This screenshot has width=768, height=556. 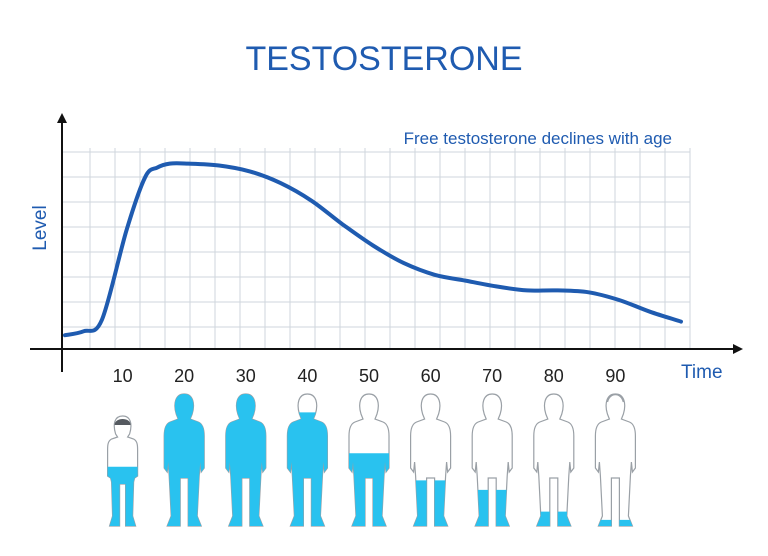 I want to click on x-tick-label: 50, so click(x=369, y=376).